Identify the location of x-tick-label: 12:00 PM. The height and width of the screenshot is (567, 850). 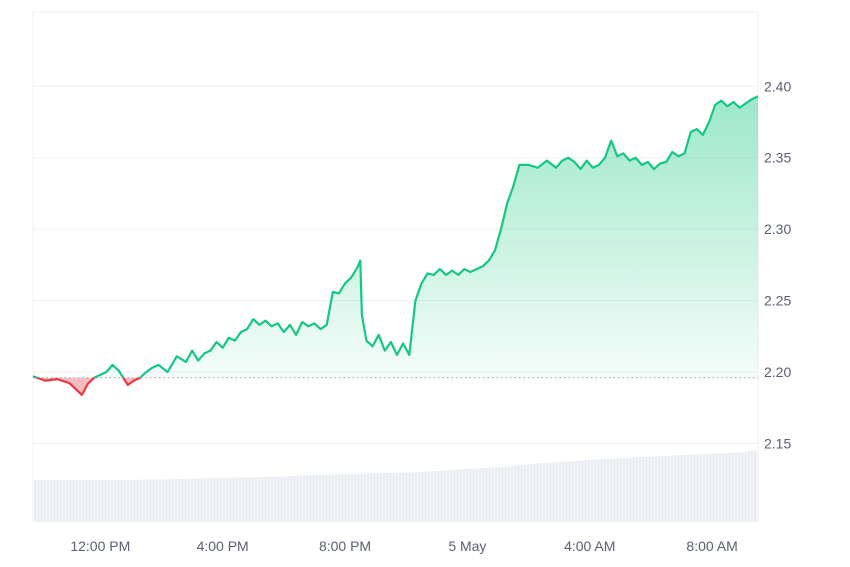
(100, 546).